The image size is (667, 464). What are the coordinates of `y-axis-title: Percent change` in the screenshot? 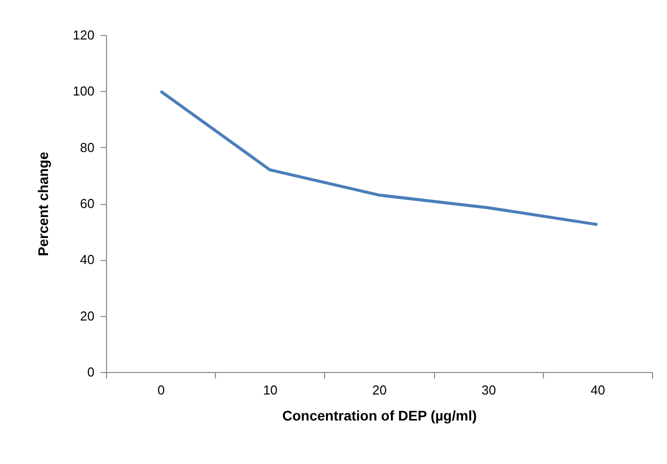 It's located at (42, 204).